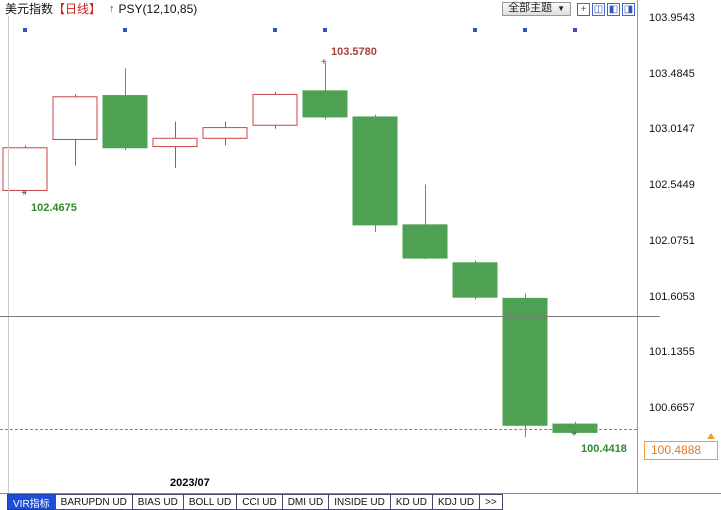 This screenshot has height=510, width=721. I want to click on period-label: 【日线】, so click(77, 9).